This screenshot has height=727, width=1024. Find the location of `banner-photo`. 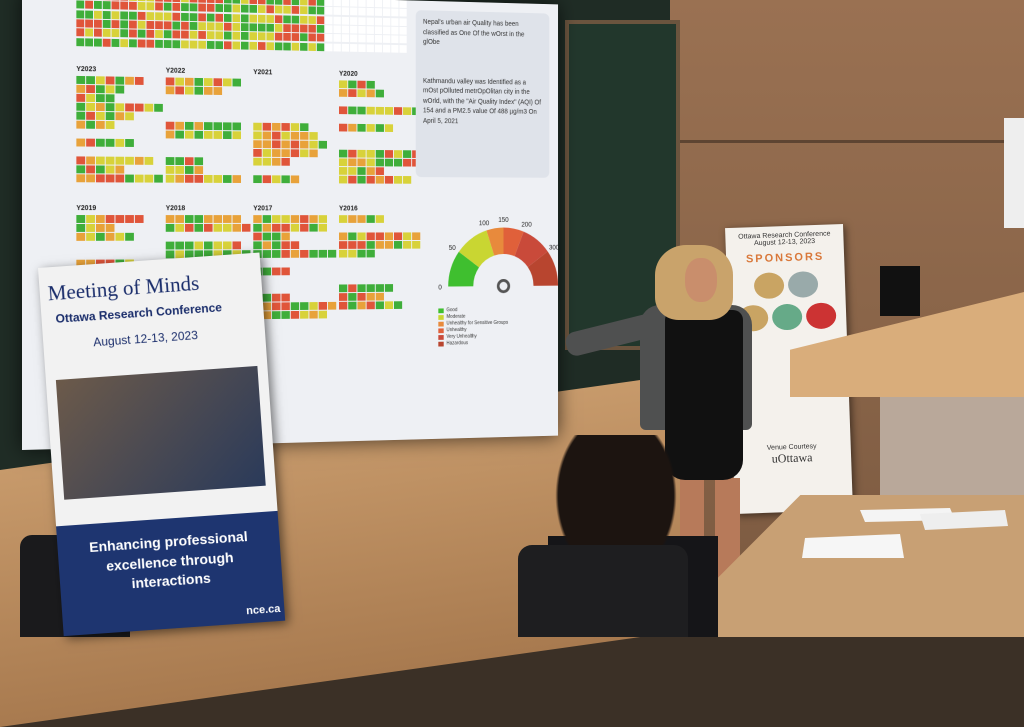

banner-photo is located at coordinates (161, 433).